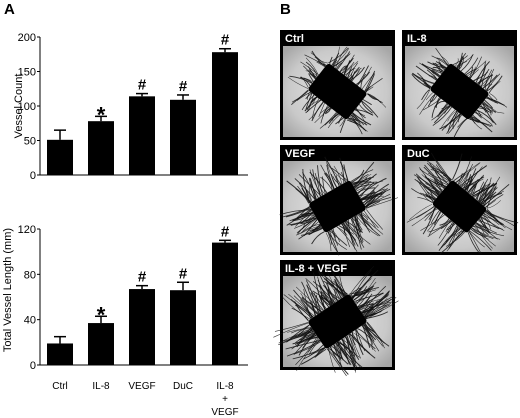 This screenshot has width=520, height=418. I want to click on bar, so click(142, 327).